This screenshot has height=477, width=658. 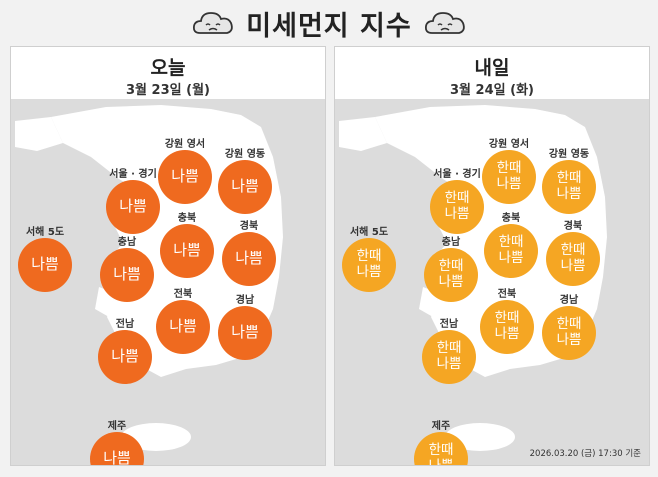 What do you see at coordinates (492, 90) in the screenshot?
I see `panel-date: 3월 24일 (화)` at bounding box center [492, 90].